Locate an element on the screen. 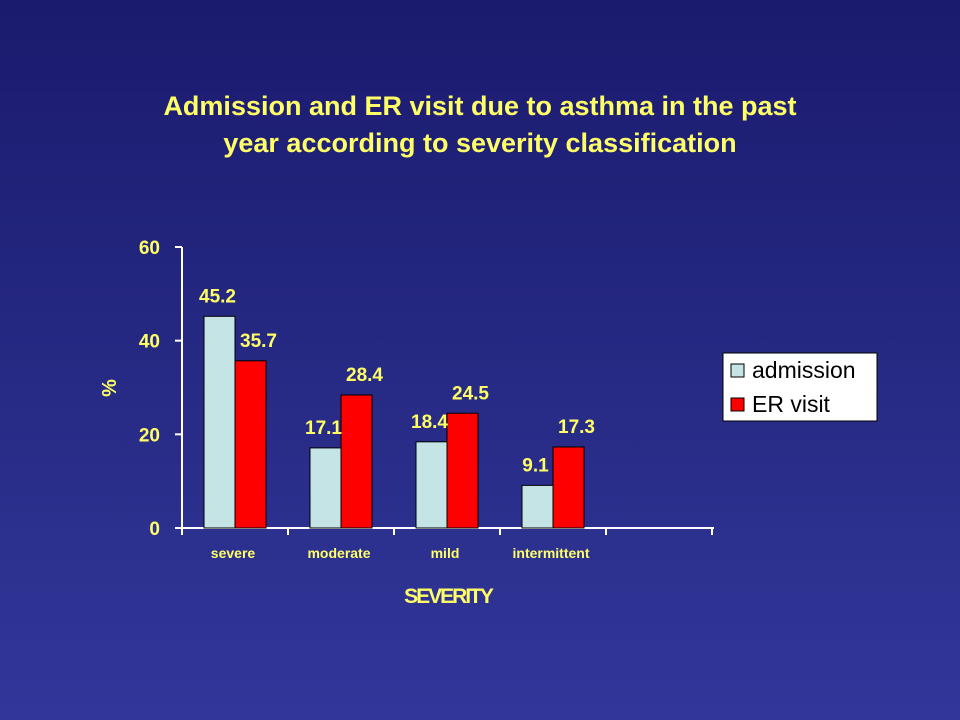 The width and height of the screenshot is (960, 720). data-label: 28.4 is located at coordinates (364, 375).